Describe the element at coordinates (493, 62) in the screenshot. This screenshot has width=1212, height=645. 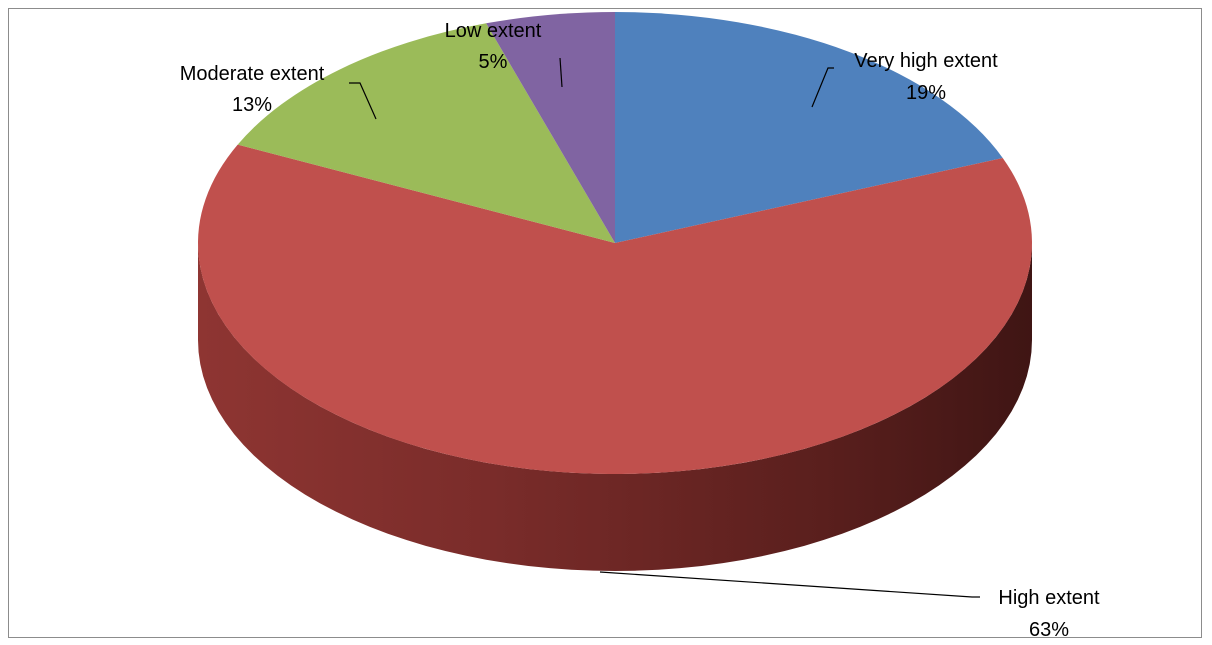
I see `slice-value-low: 5%` at that location.